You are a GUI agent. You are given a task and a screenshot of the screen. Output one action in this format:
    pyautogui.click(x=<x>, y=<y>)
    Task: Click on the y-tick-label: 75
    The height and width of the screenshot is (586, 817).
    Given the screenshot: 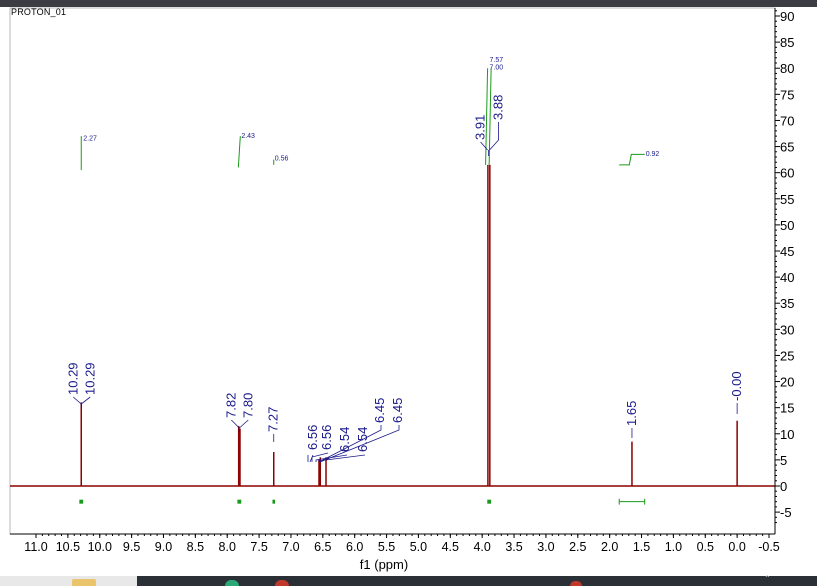 What is the action you would take?
    pyautogui.click(x=787, y=94)
    